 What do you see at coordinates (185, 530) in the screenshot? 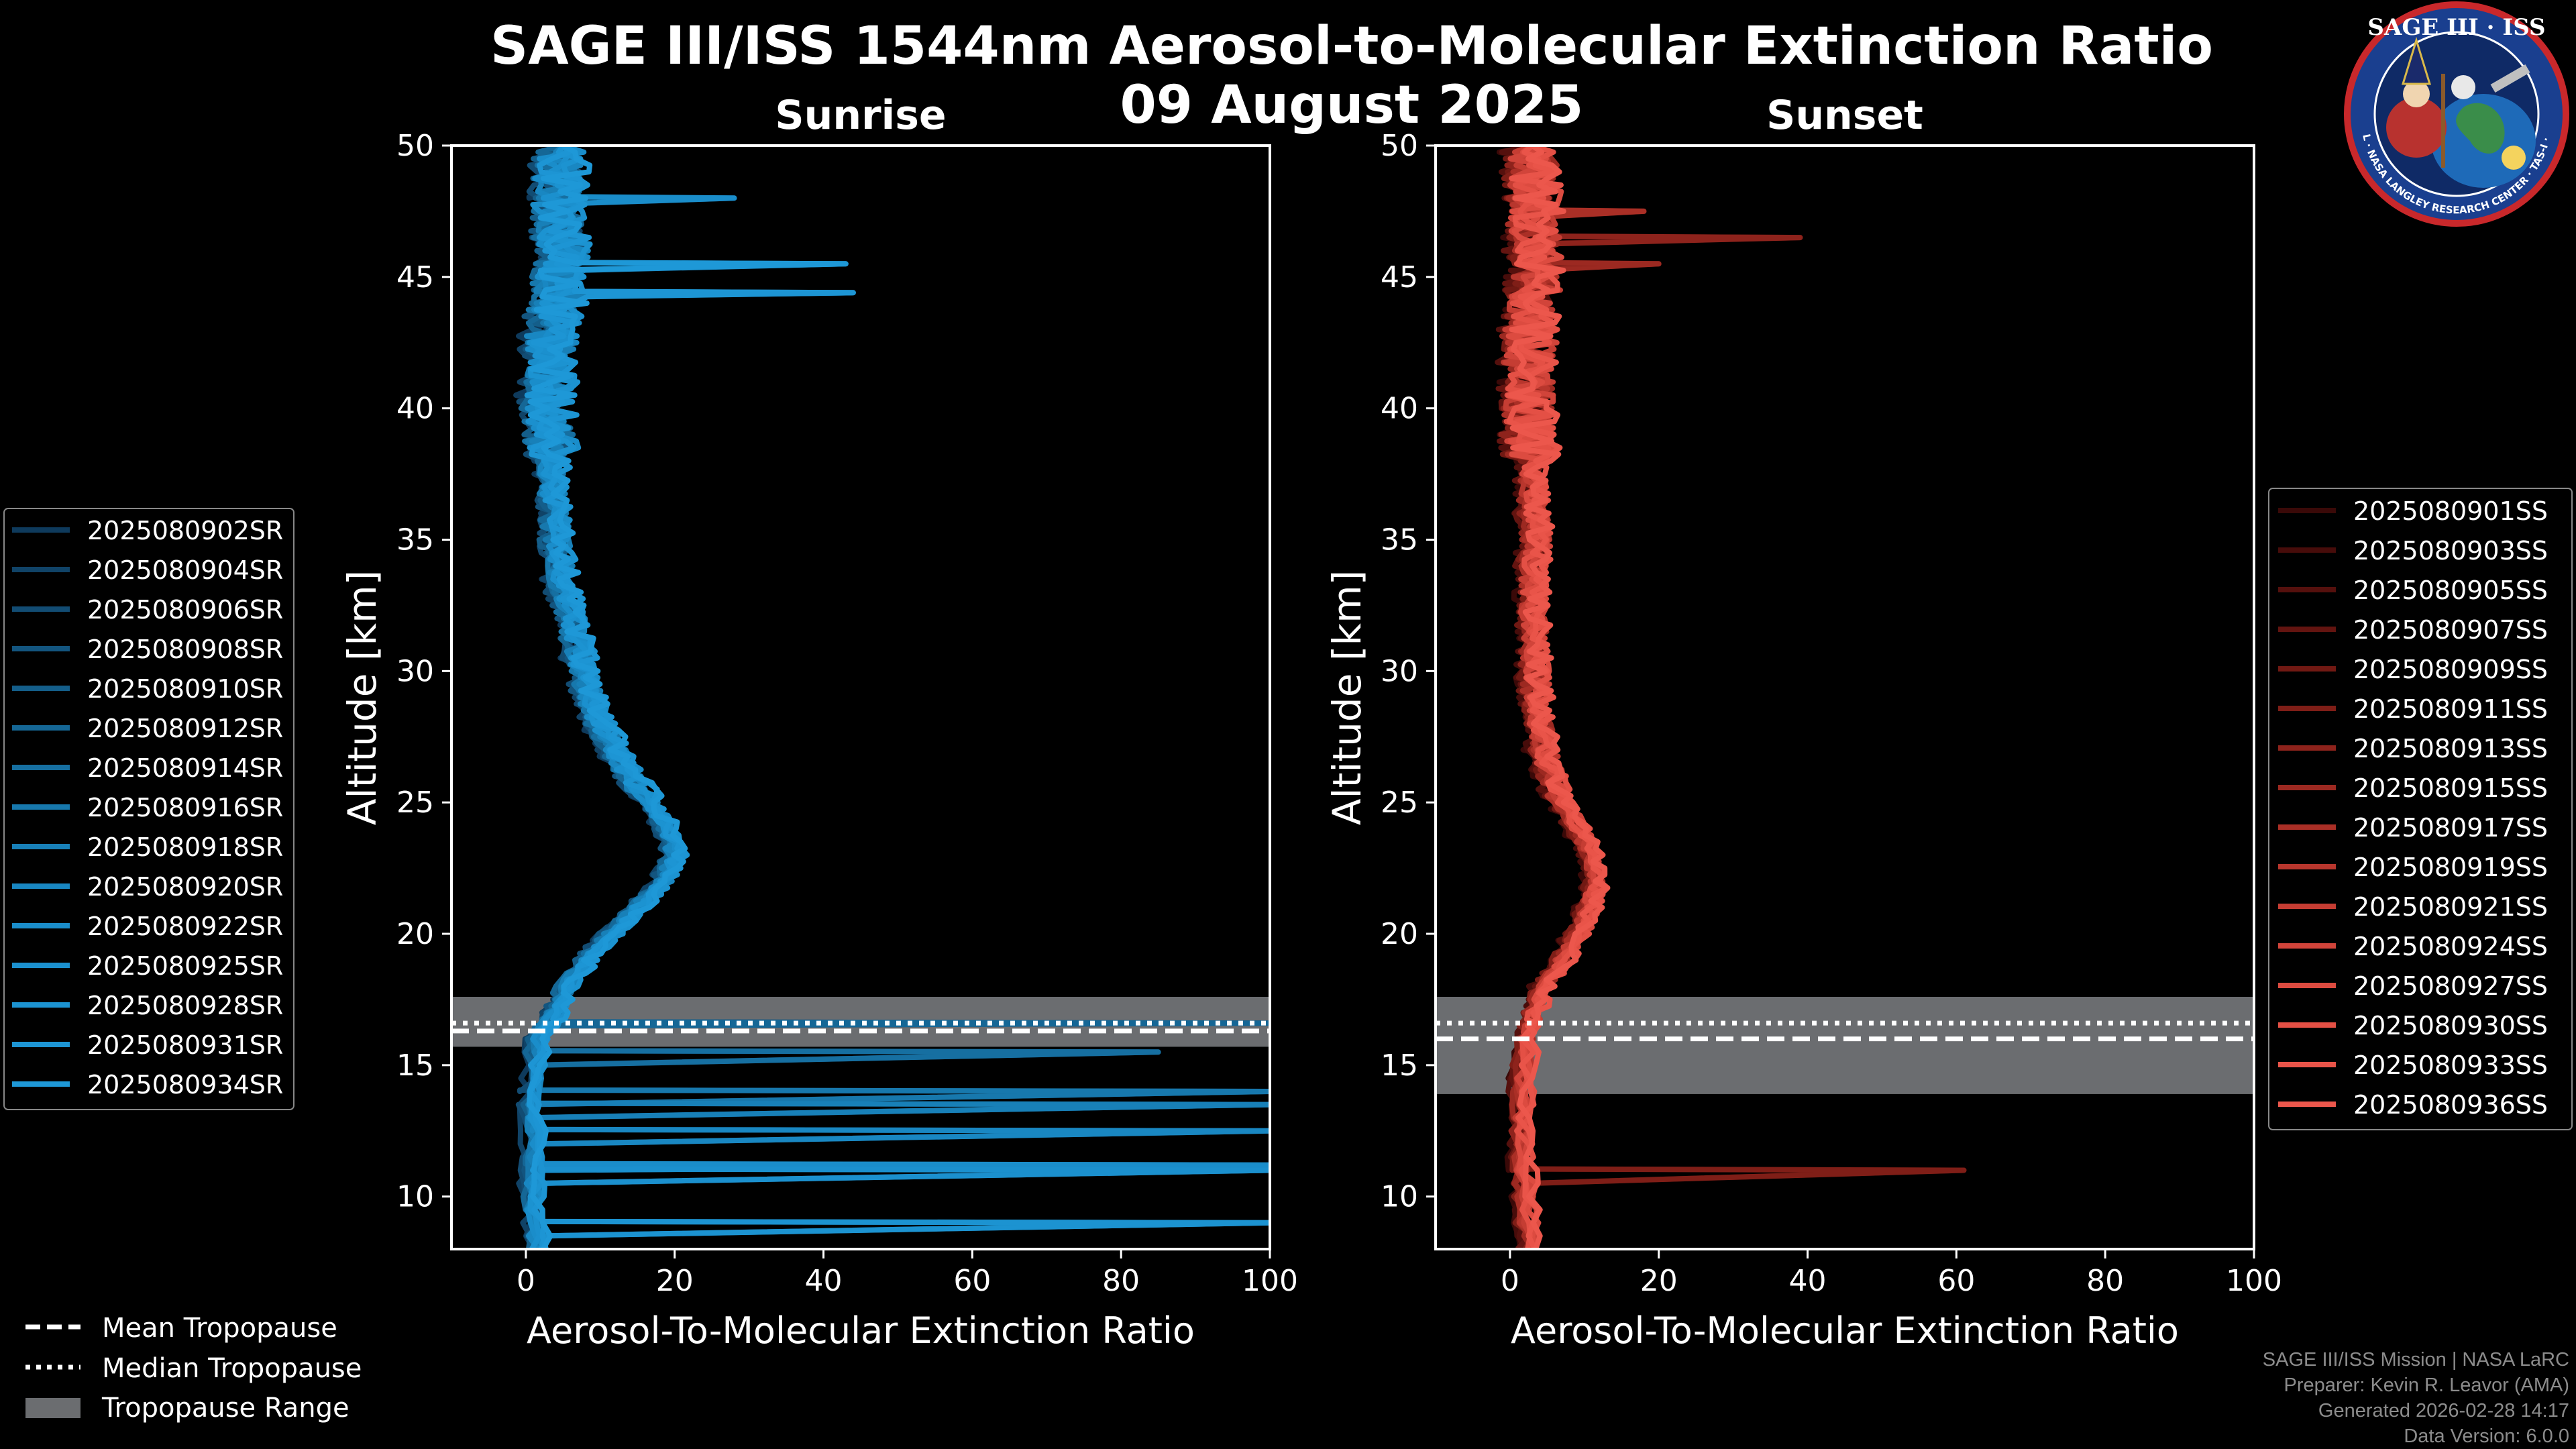
I see `legend-label-2025080902SR: 2025080902SR` at bounding box center [185, 530].